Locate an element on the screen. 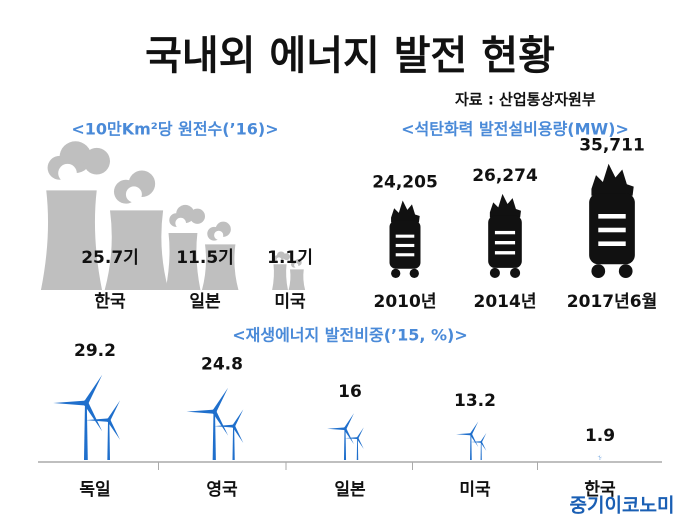 The height and width of the screenshot is (525, 700). value-label: 13.2 is located at coordinates (475, 401).